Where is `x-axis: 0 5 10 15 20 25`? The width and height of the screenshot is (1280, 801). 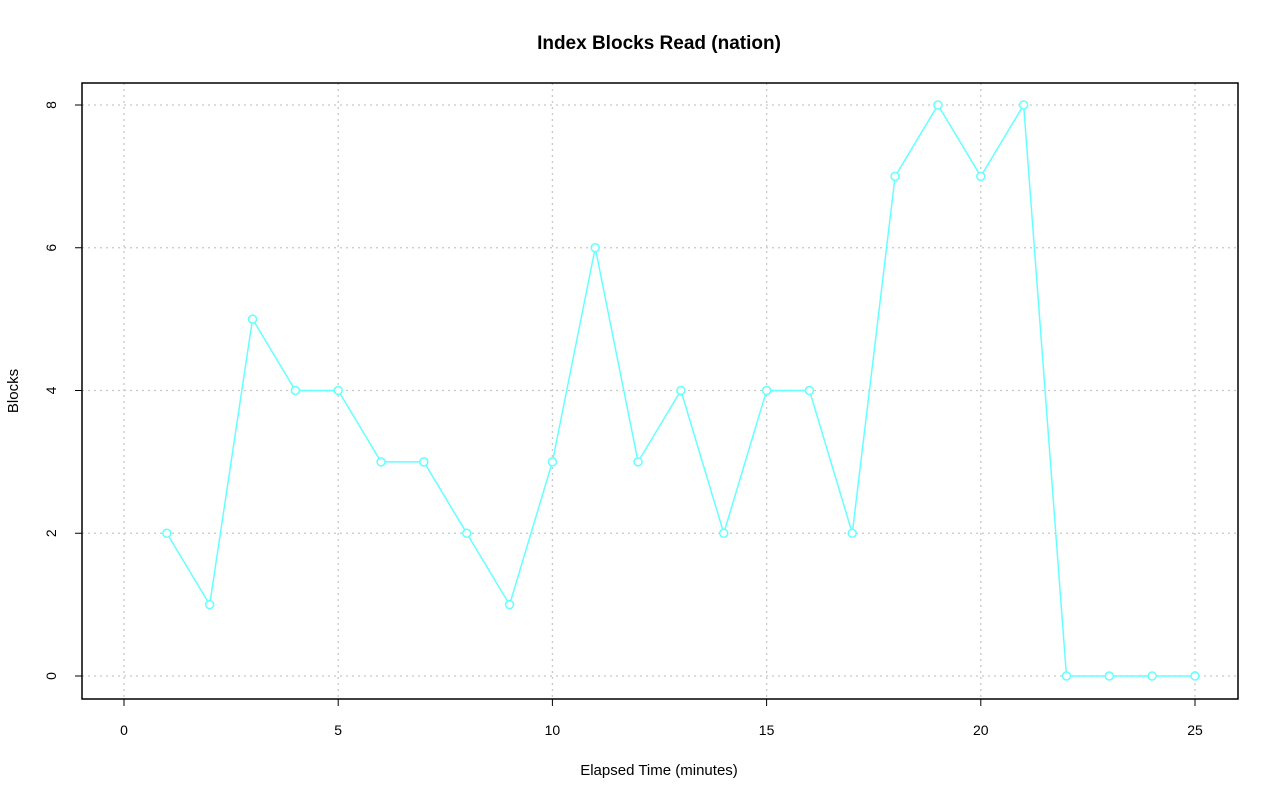 x-axis: 0 5 10 15 20 25 is located at coordinates (661, 718).